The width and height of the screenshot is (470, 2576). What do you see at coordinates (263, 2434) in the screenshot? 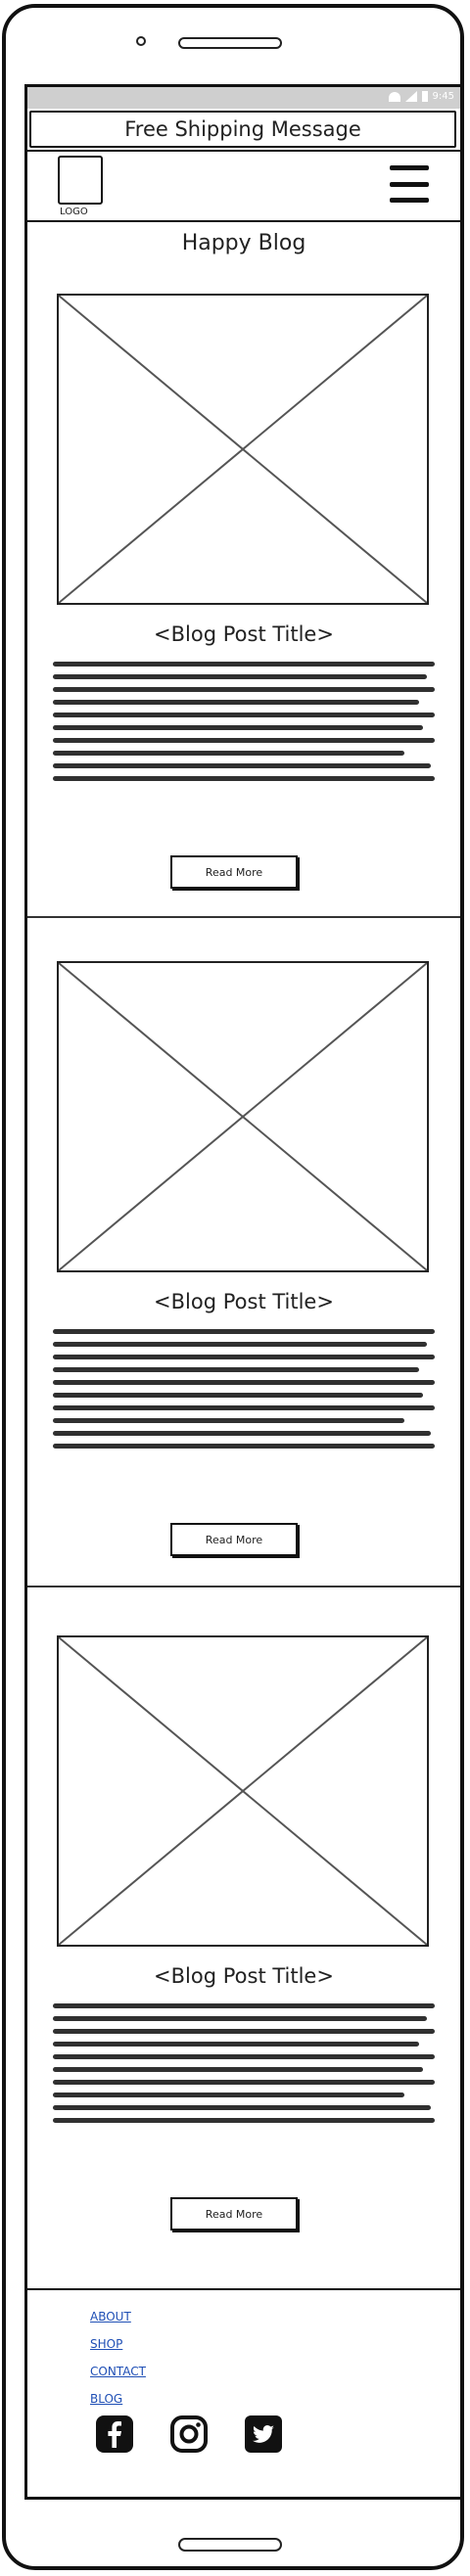
I see `twitter-icon` at bounding box center [263, 2434].